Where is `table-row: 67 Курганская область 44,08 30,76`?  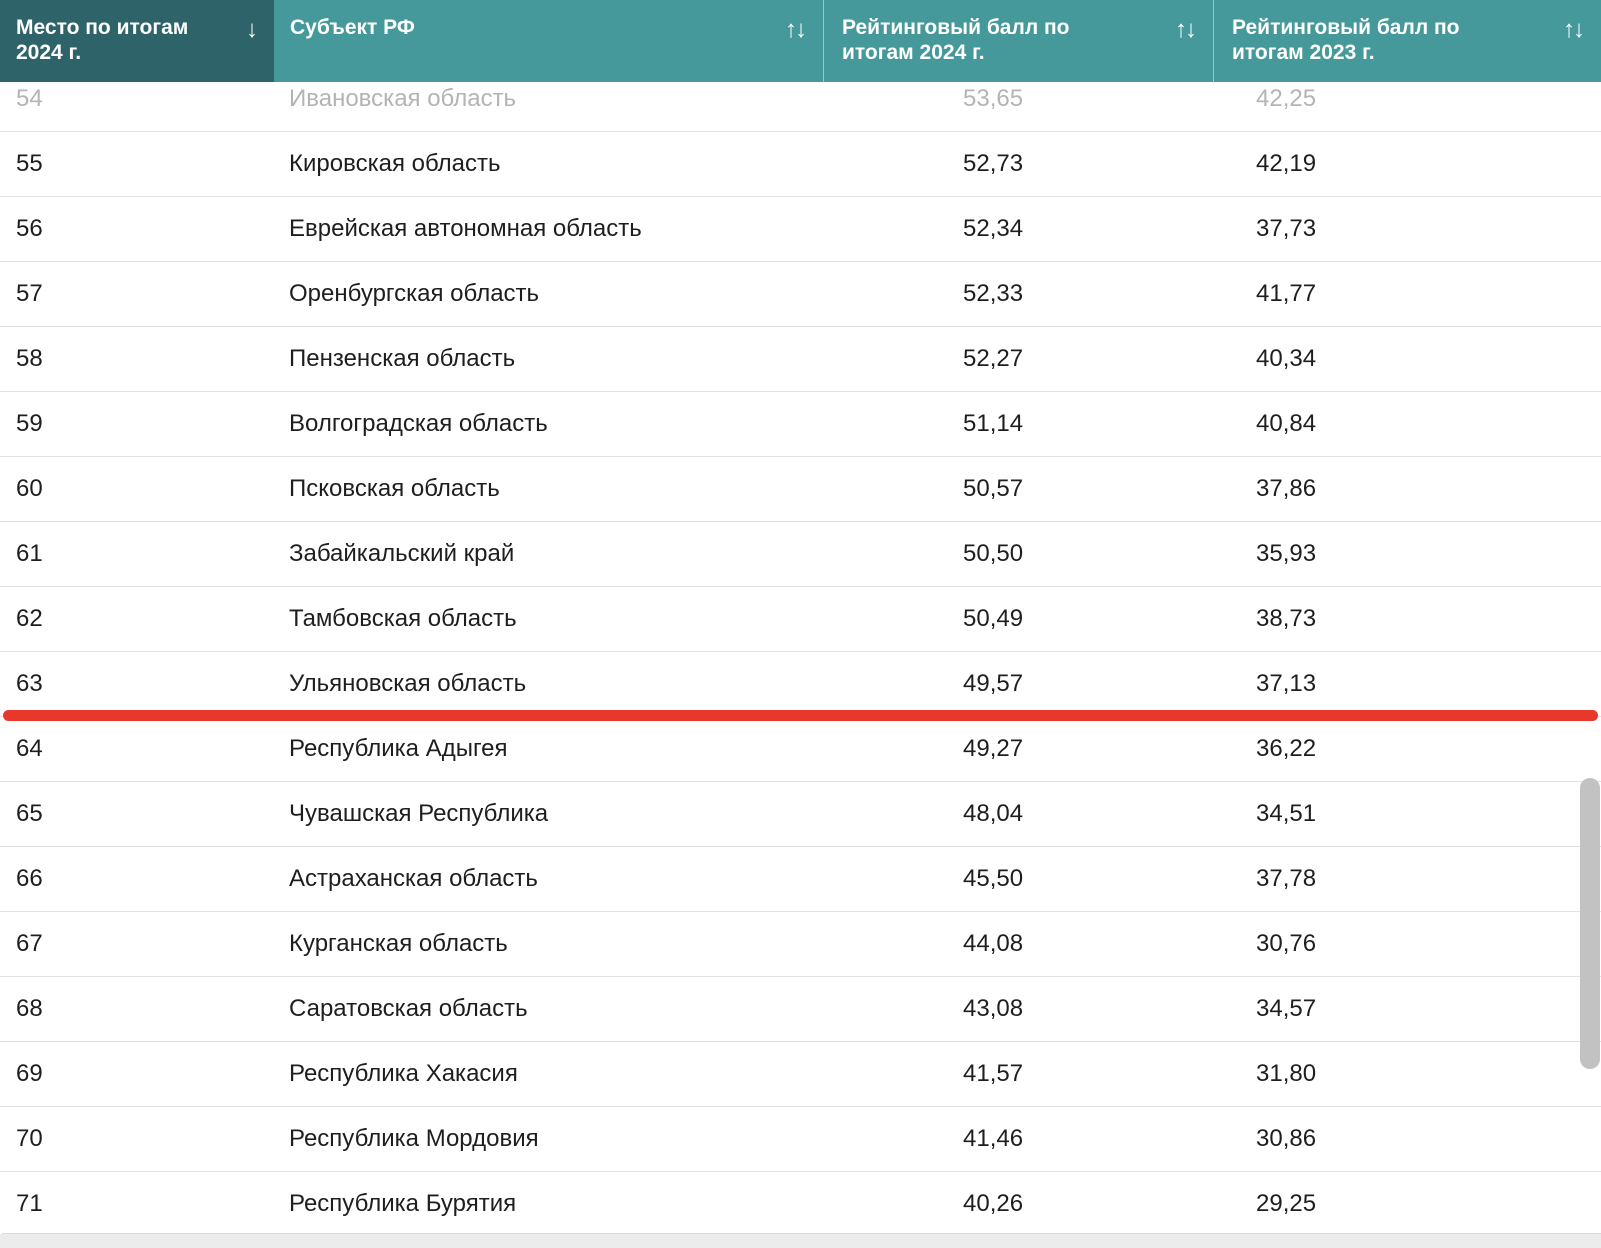 table-row: 67 Курганская область 44,08 30,76 is located at coordinates (800, 944).